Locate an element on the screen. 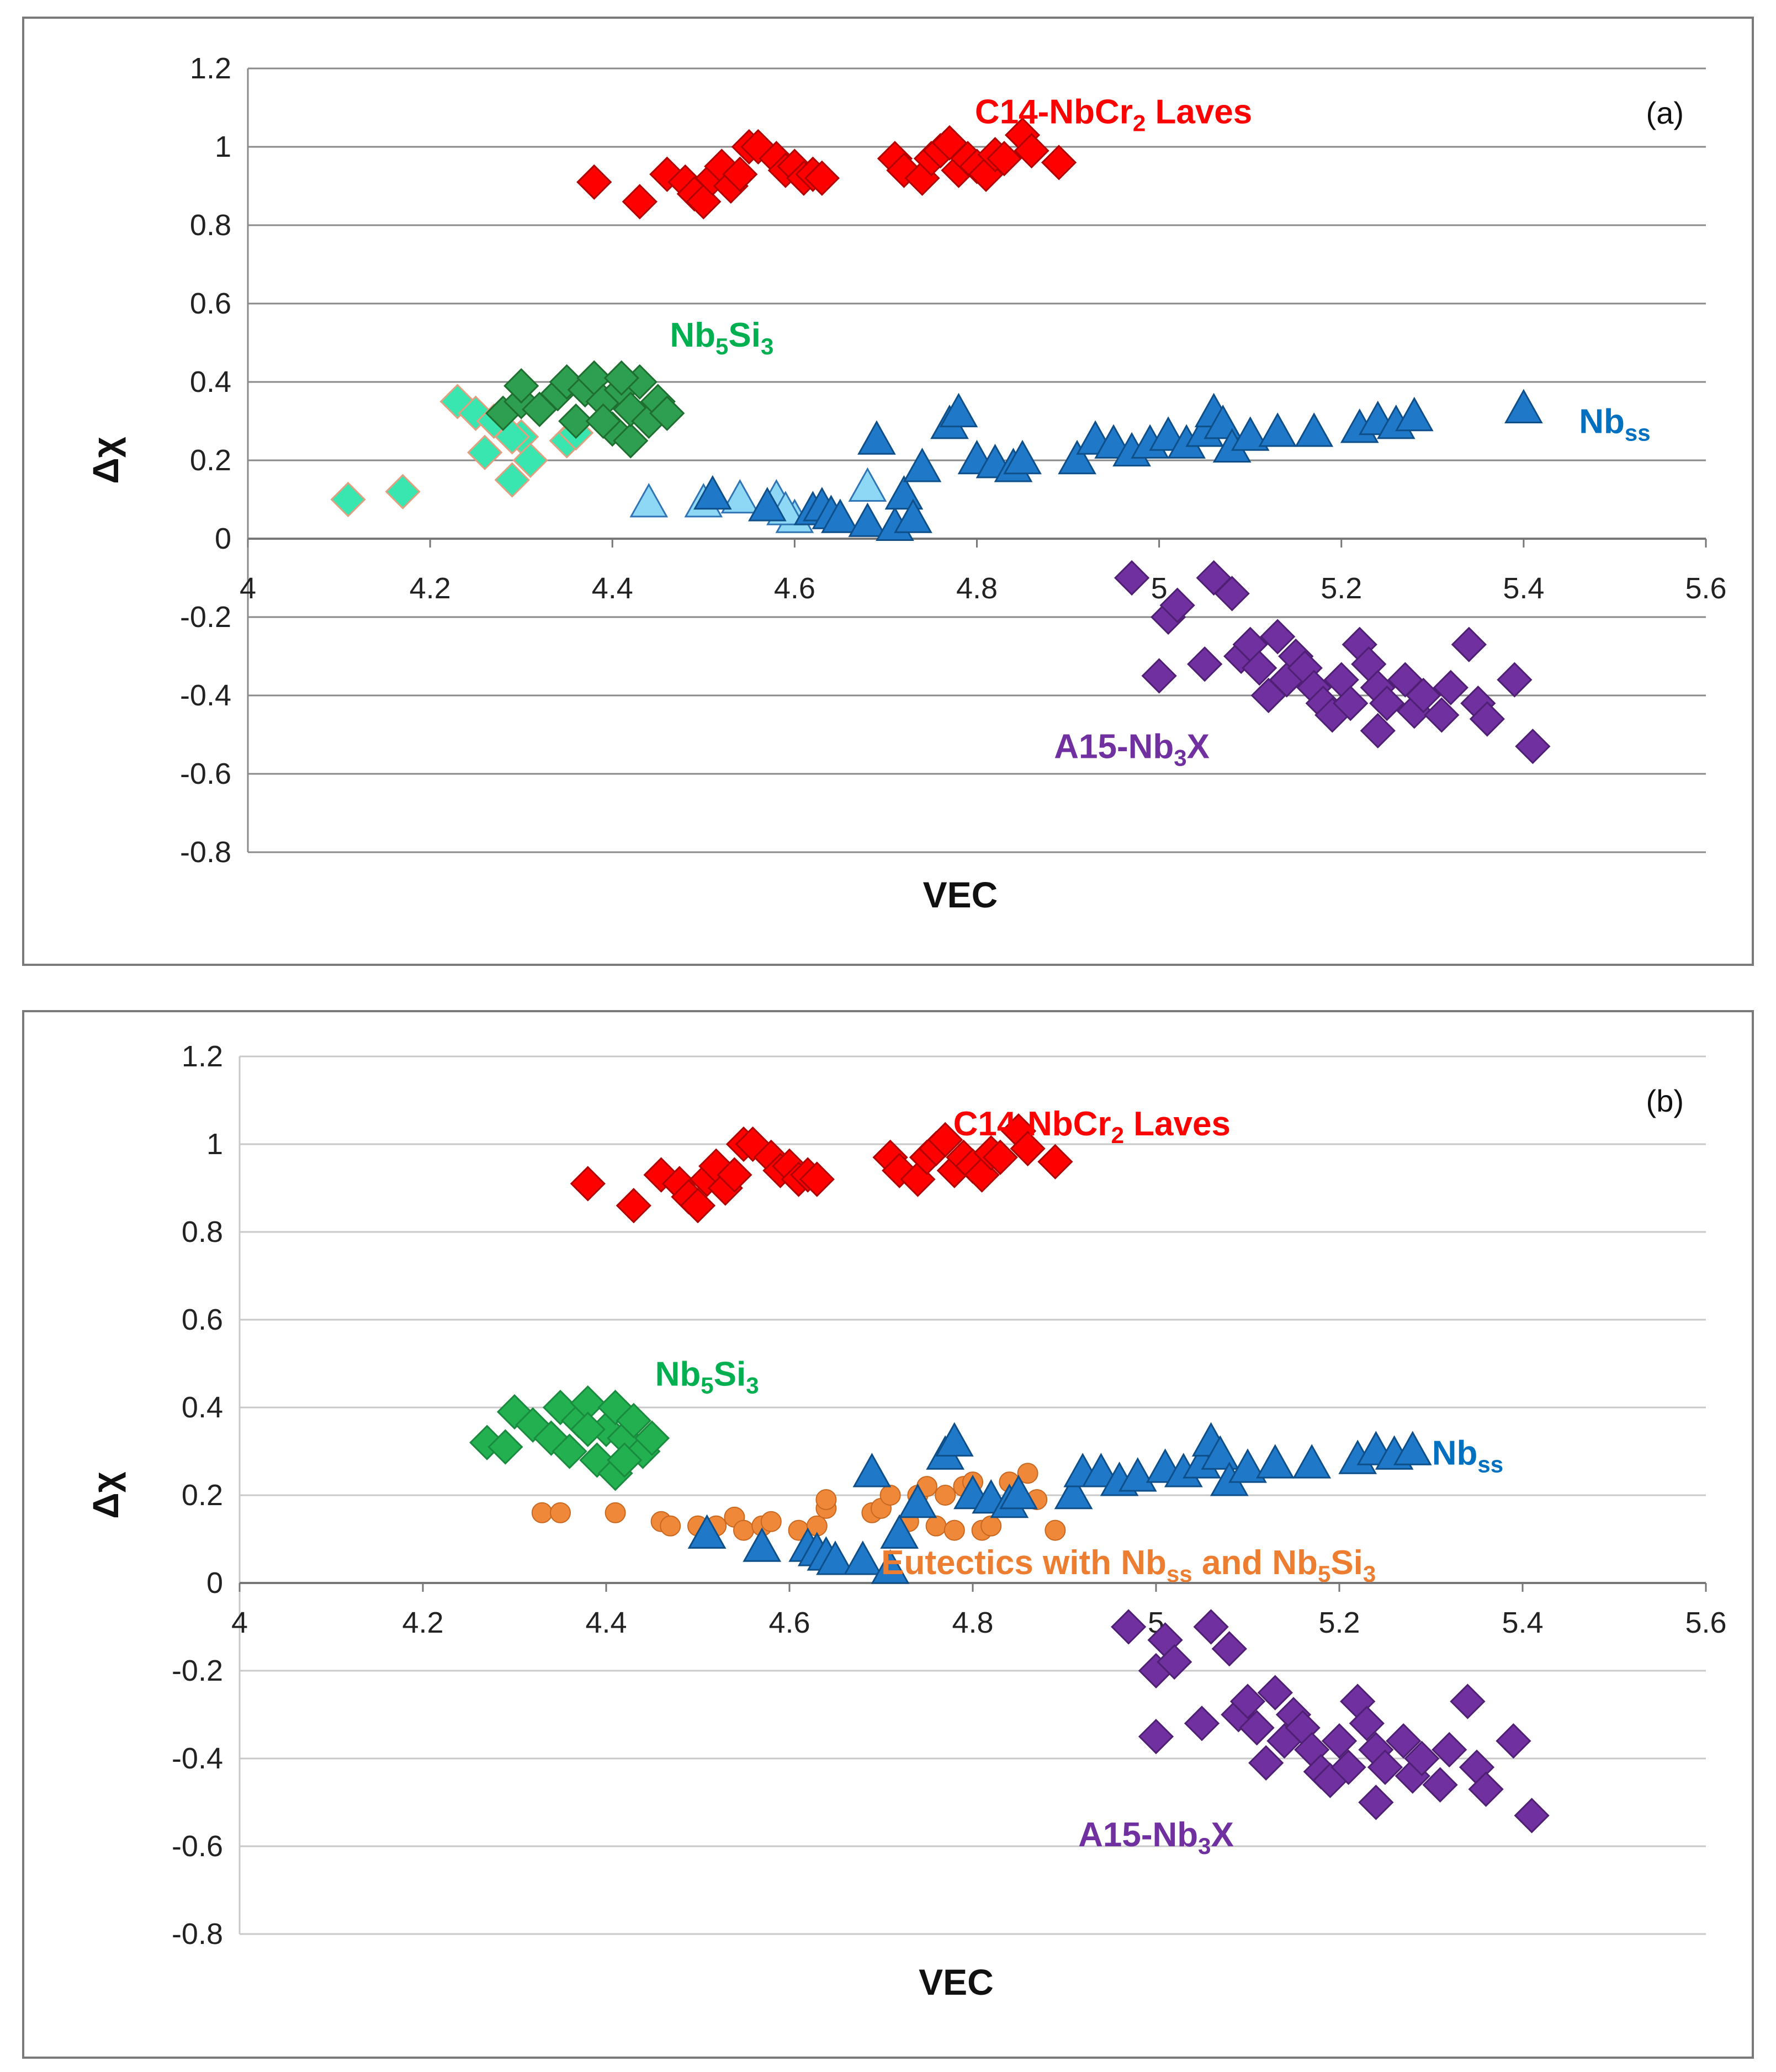 The height and width of the screenshot is (2072, 1776). x-tick-label: 5.4 is located at coordinates (1522, 1622).